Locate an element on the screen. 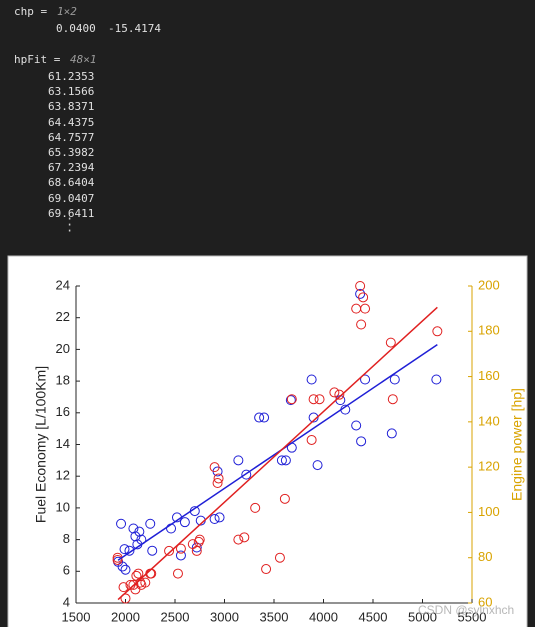  variable-name: hpFit = is located at coordinates (37, 59).